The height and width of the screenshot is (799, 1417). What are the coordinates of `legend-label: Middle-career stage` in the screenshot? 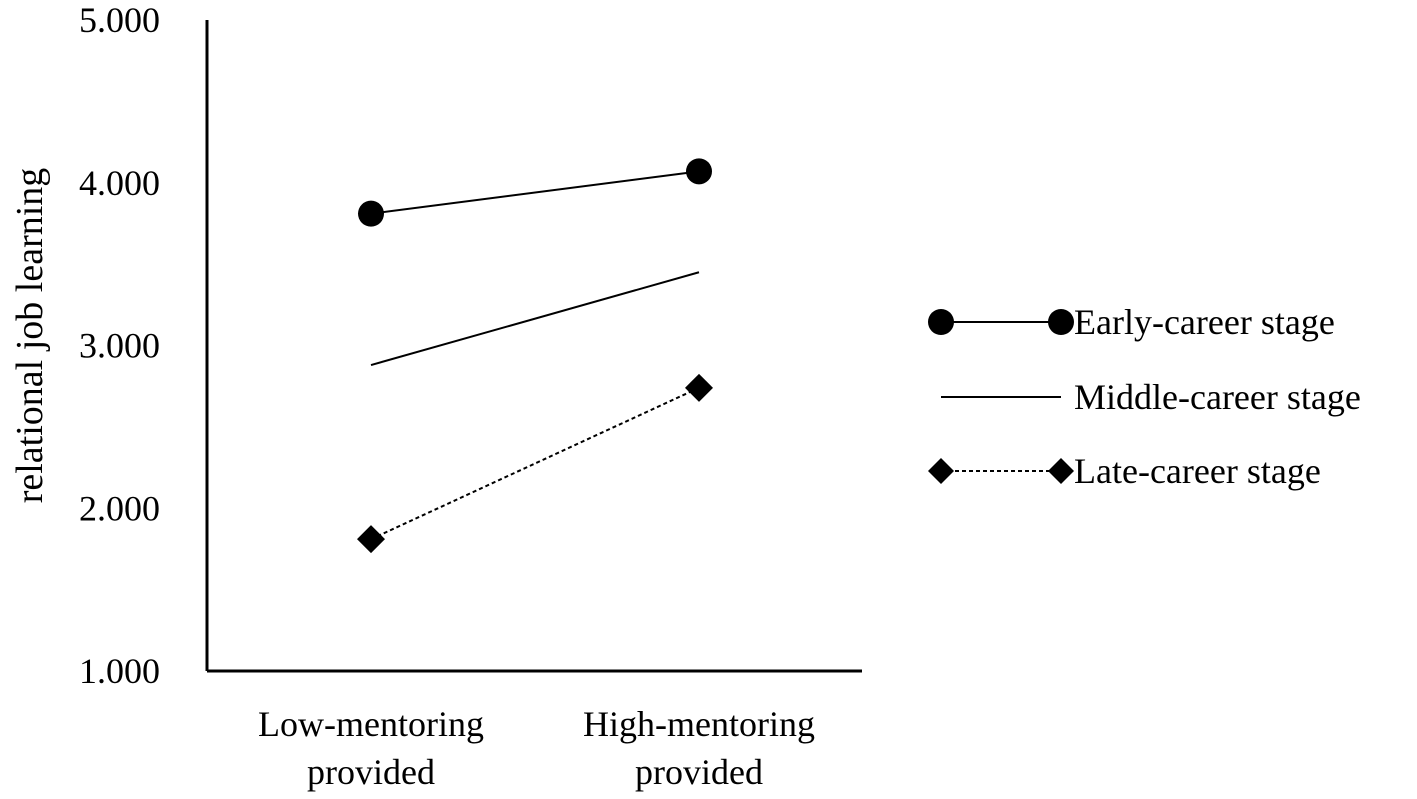 It's located at (1217, 397).